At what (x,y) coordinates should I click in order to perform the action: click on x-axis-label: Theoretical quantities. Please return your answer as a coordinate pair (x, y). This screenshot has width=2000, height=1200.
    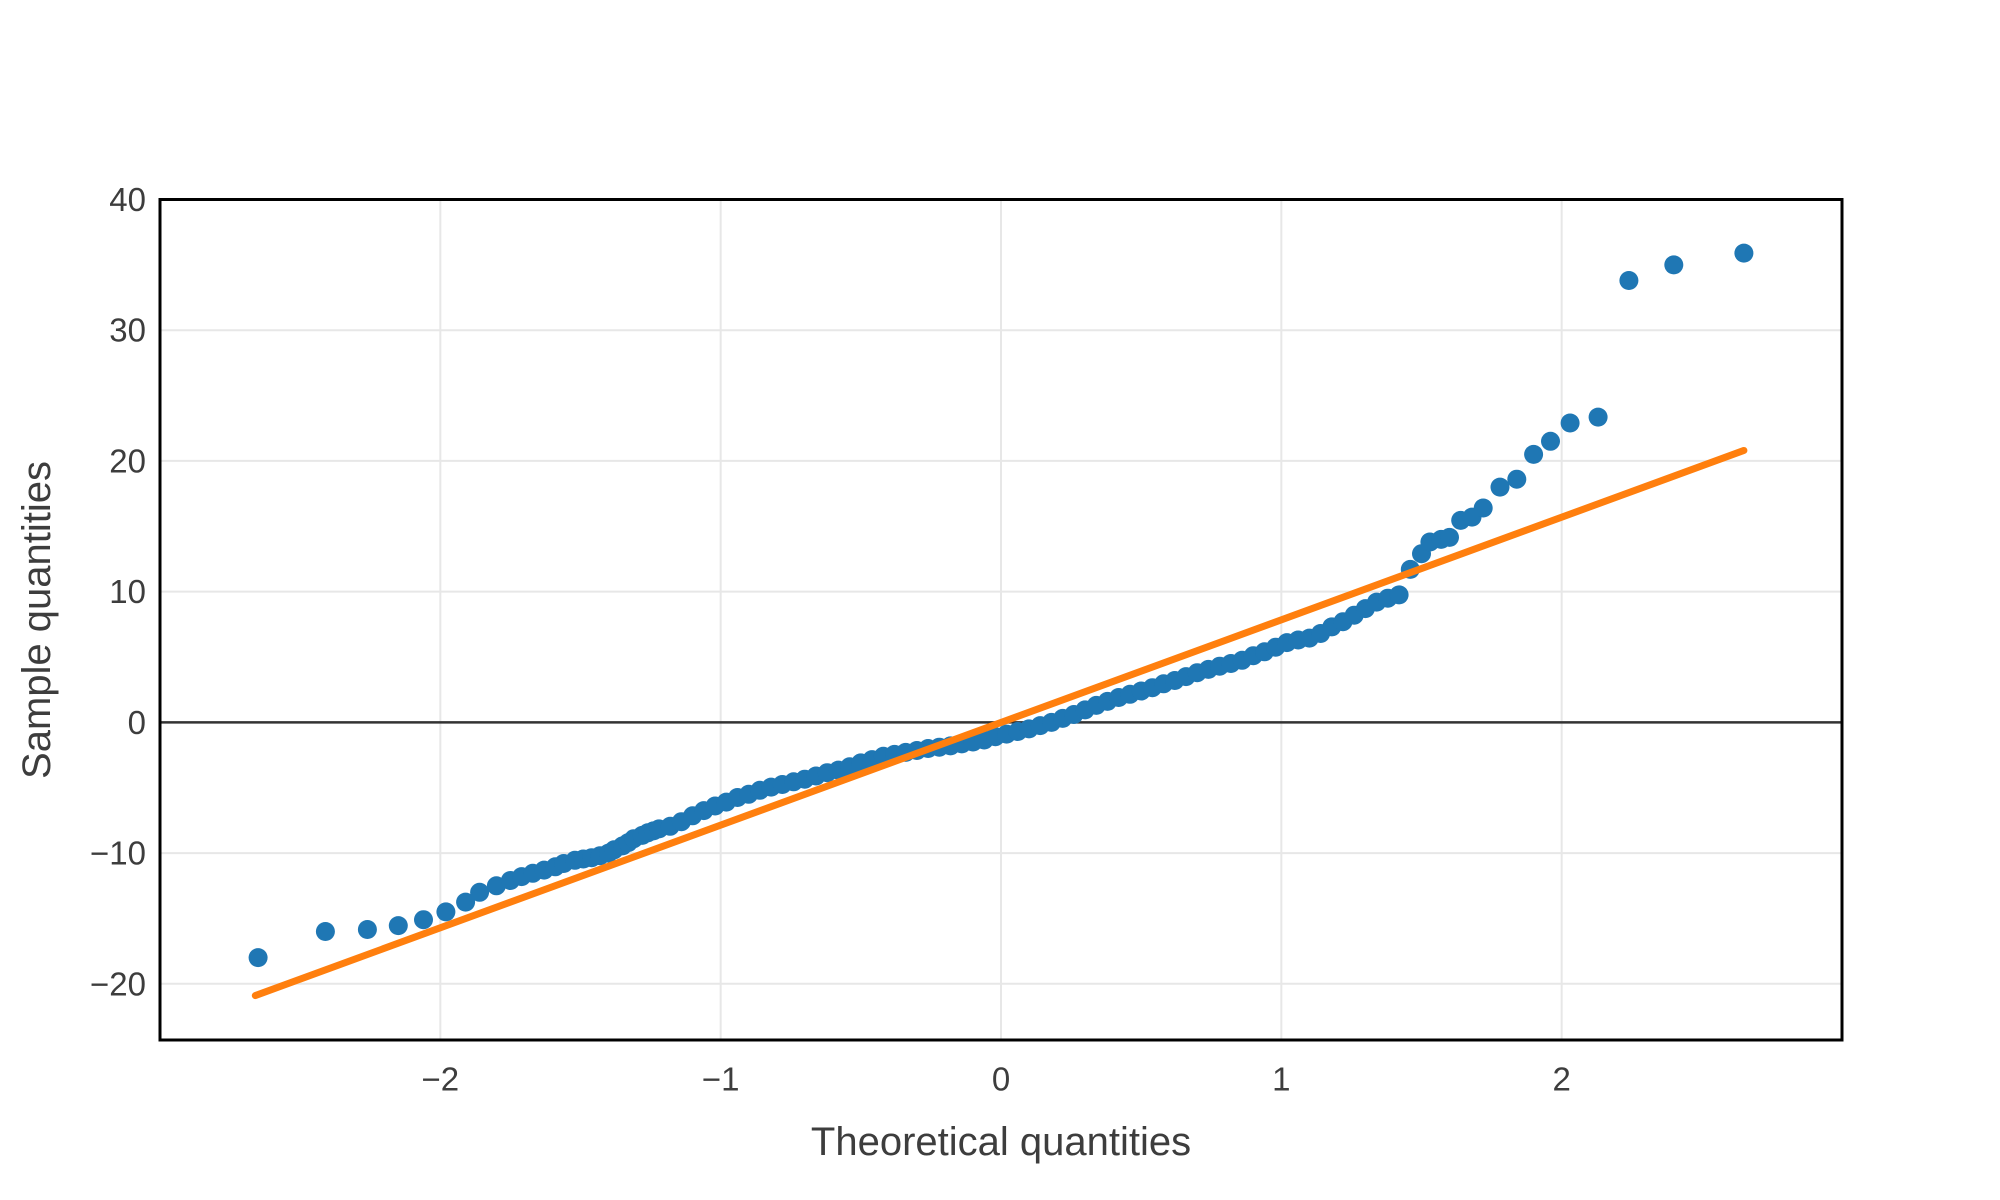
    Looking at the image, I should click on (1001, 1142).